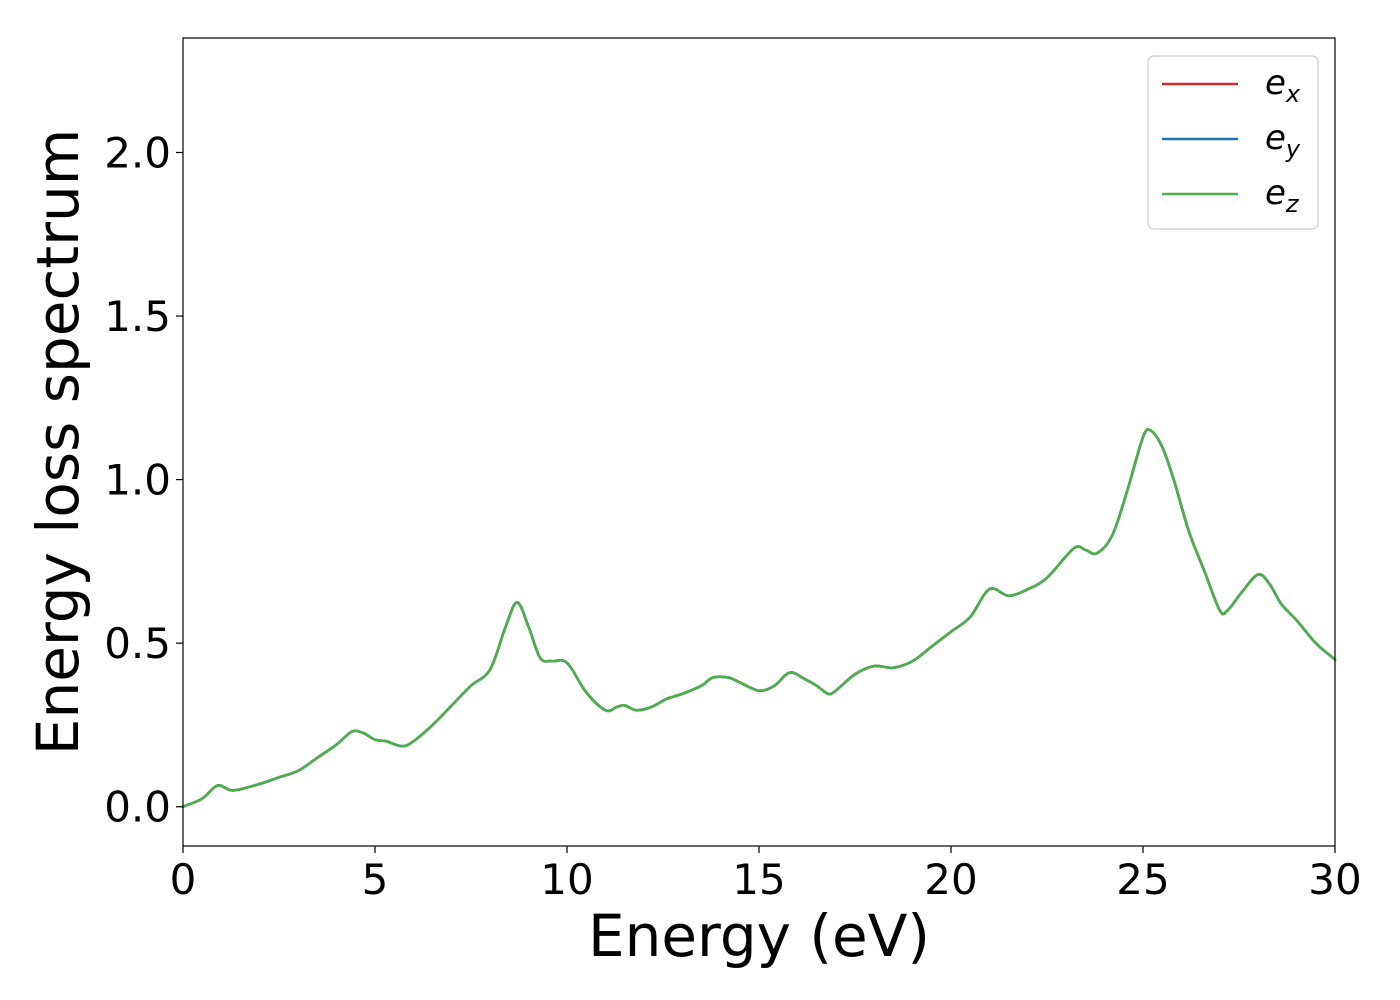 This screenshot has width=1400, height=1000. What do you see at coordinates (137, 643) in the screenshot?
I see `y-tick-label: 0.5` at bounding box center [137, 643].